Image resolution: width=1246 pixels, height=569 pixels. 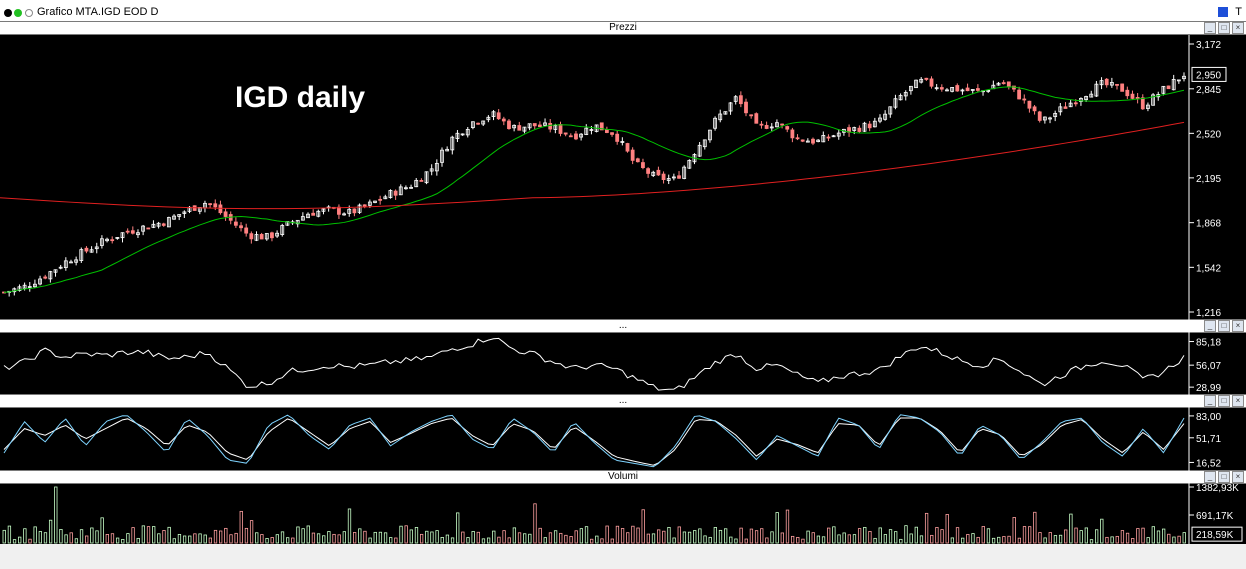 I want to click on stochastic-k-line, so click(x=594, y=441).